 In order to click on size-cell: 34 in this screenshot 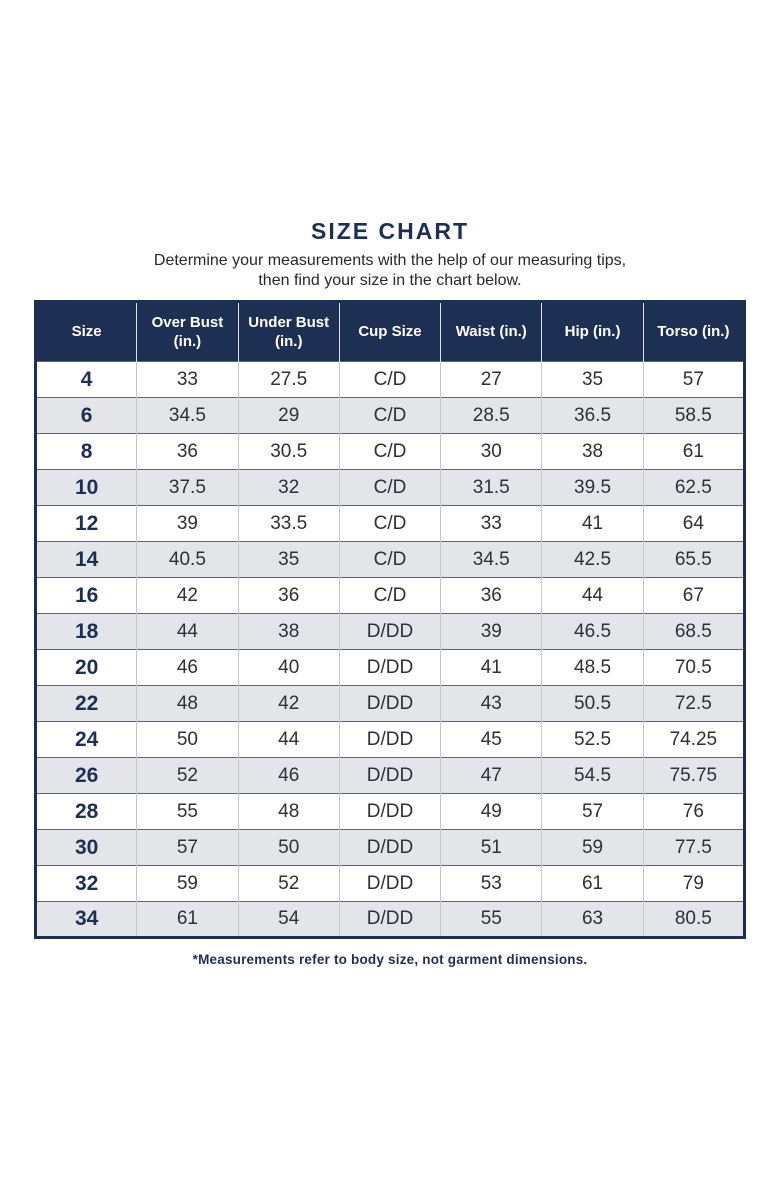, I will do `click(86, 919)`.